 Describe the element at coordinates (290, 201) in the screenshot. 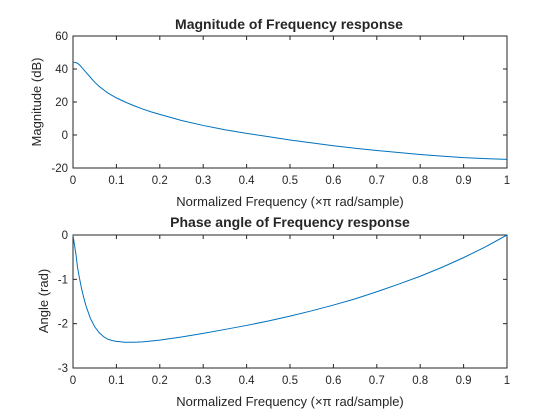

I see `magnitude-plot-xlabel: Normalized Frequency (×π rad/sample)` at that location.